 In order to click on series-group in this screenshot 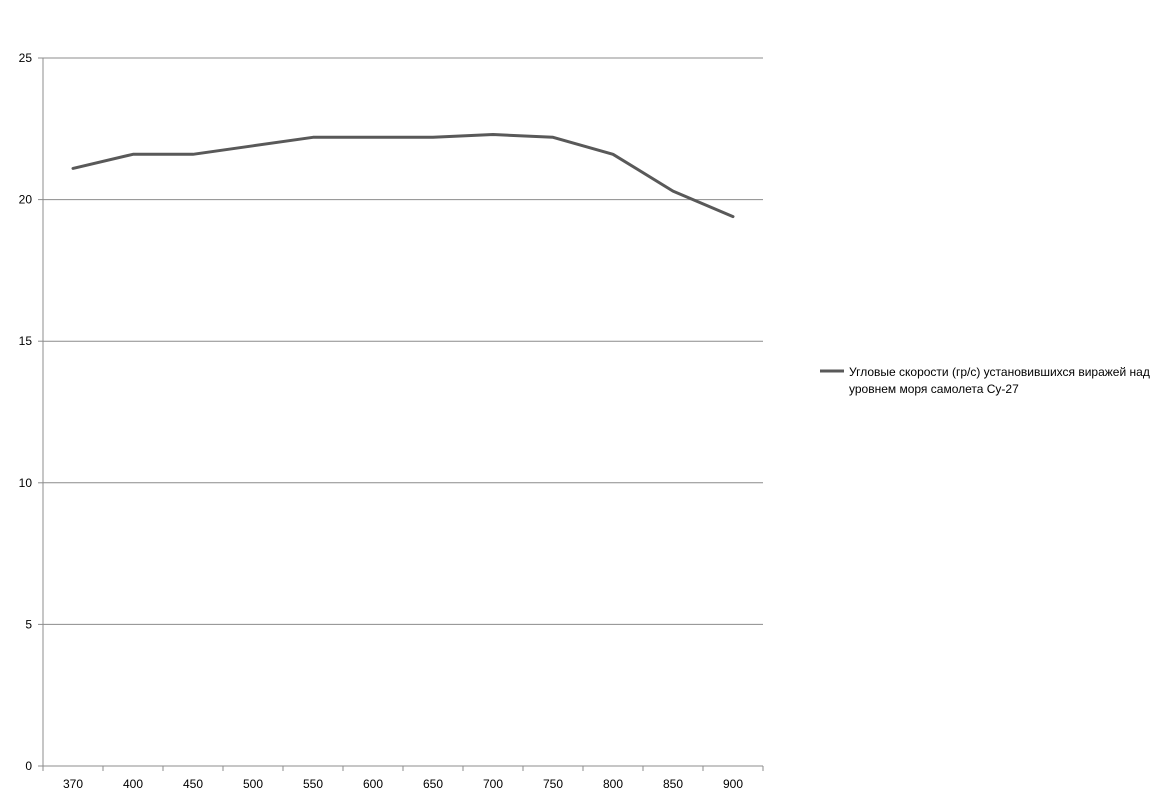, I will do `click(403, 176)`.